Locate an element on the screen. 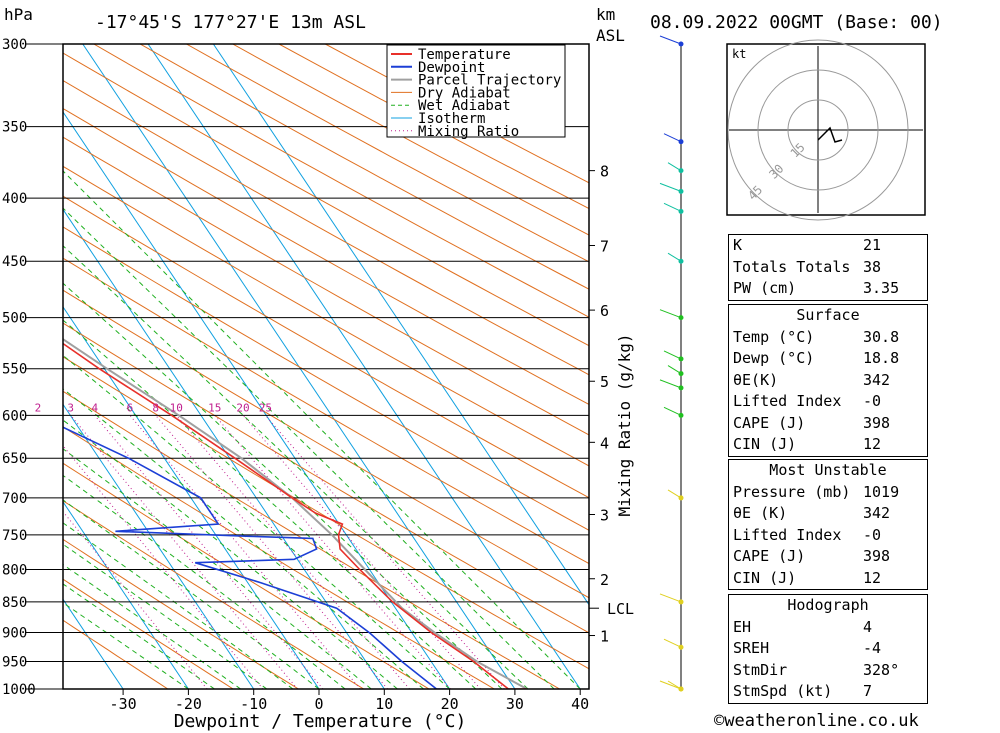 The width and height of the screenshot is (1000, 733). index-label: StmDir is located at coordinates (760, 669).